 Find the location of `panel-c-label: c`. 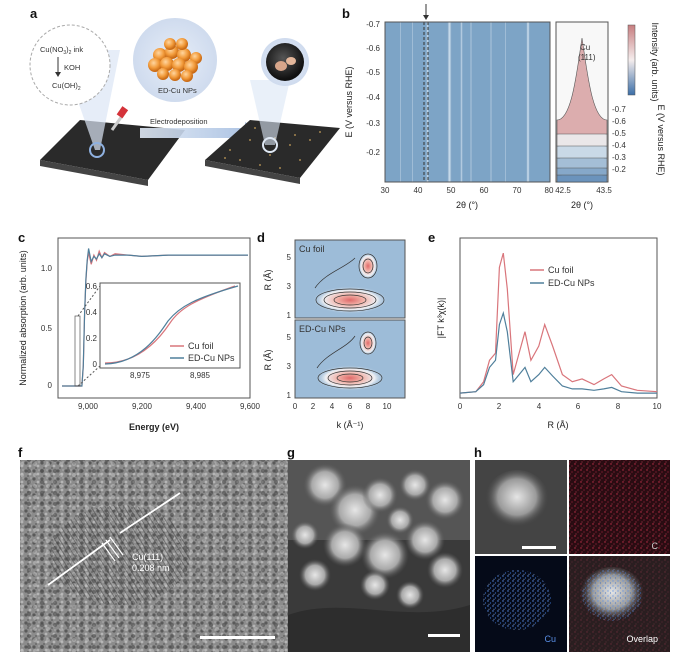

panel-c-label: c is located at coordinates (22, 237).